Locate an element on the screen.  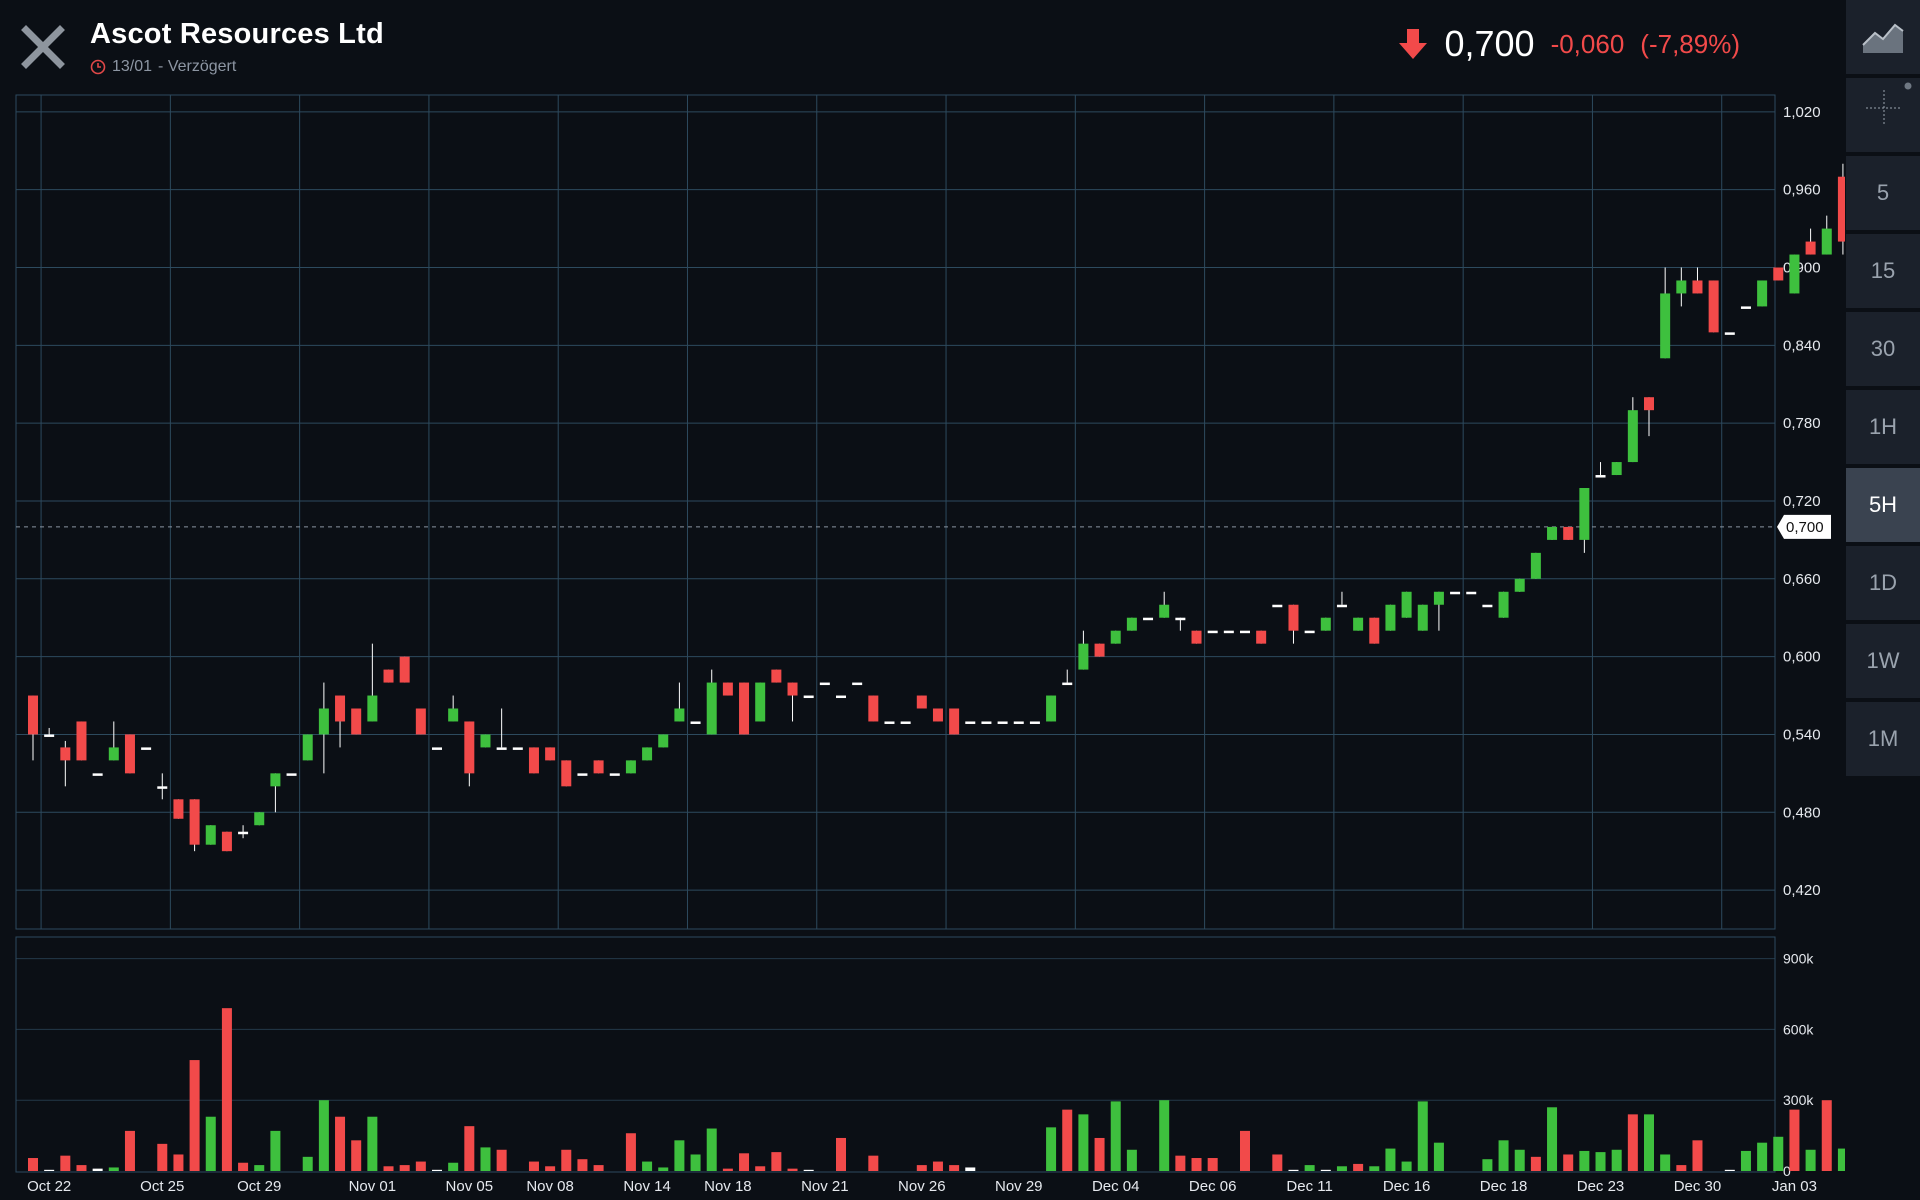
volume-tick-label: 300k is located at coordinates (1798, 1100).